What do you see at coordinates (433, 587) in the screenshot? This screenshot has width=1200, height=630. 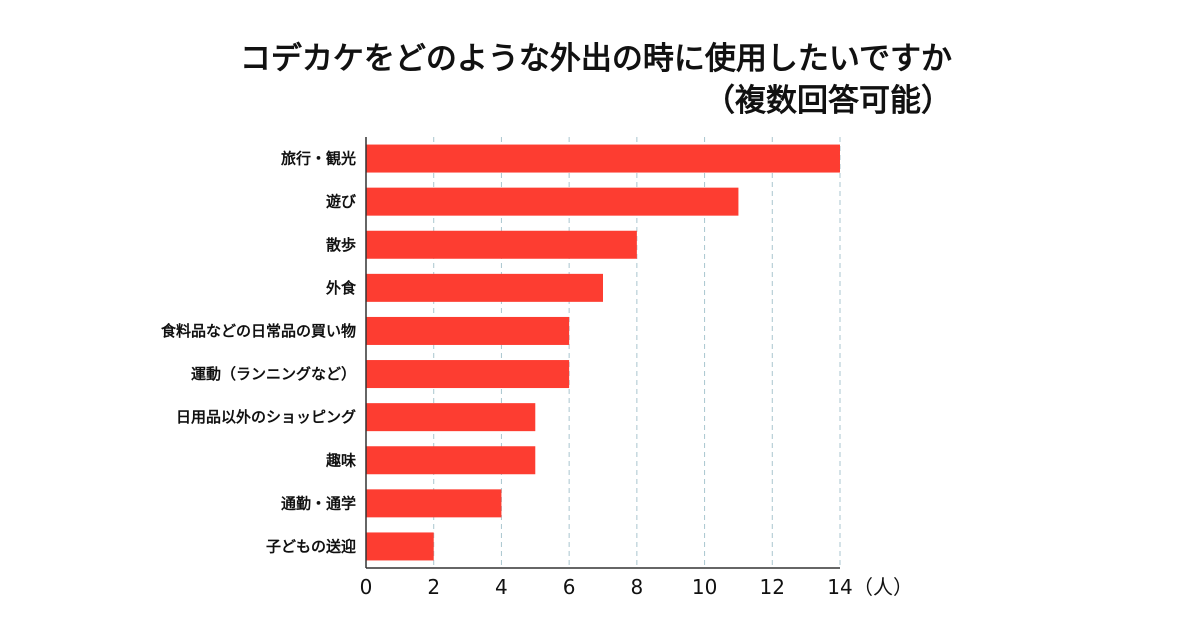 I see `x-tick-label-2: 2` at bounding box center [433, 587].